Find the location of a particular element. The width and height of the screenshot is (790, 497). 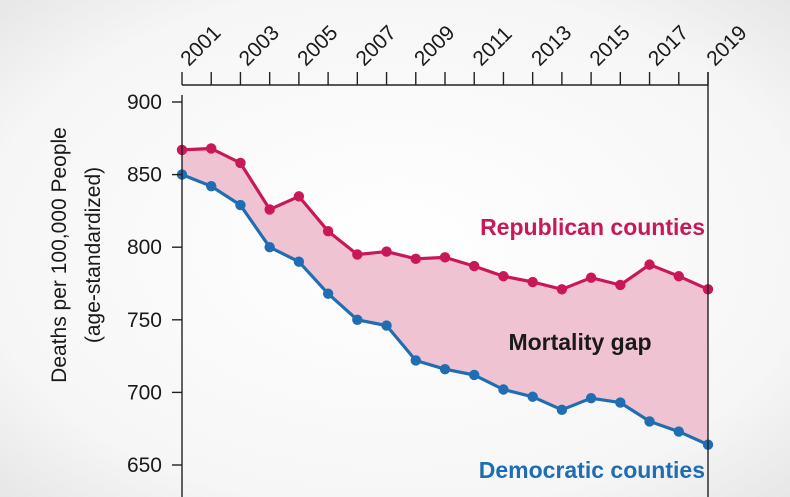

y-tick-label: 900 is located at coordinates (144, 102).